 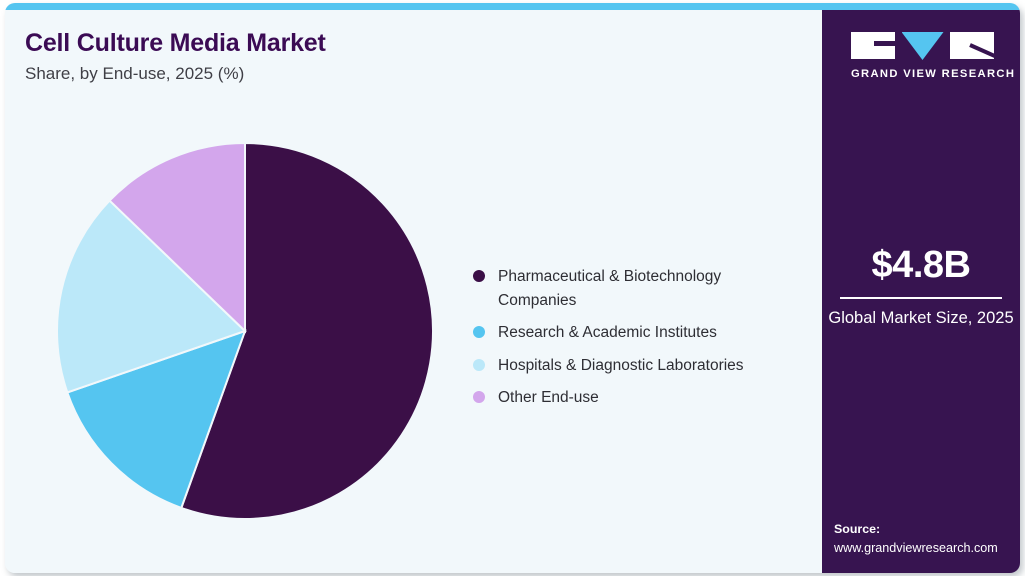 What do you see at coordinates (921, 298) in the screenshot?
I see `kpi-divider` at bounding box center [921, 298].